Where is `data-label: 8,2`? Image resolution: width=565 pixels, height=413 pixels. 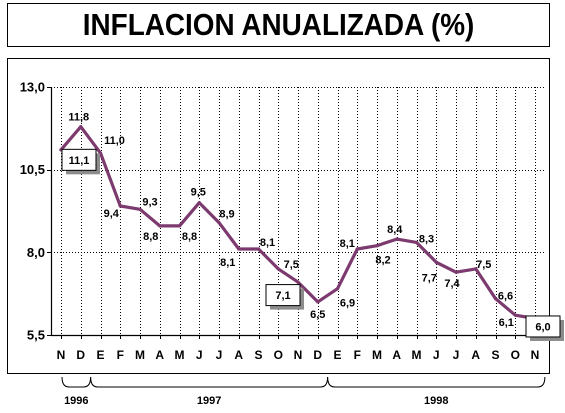 data-label: 8,2 is located at coordinates (382, 261).